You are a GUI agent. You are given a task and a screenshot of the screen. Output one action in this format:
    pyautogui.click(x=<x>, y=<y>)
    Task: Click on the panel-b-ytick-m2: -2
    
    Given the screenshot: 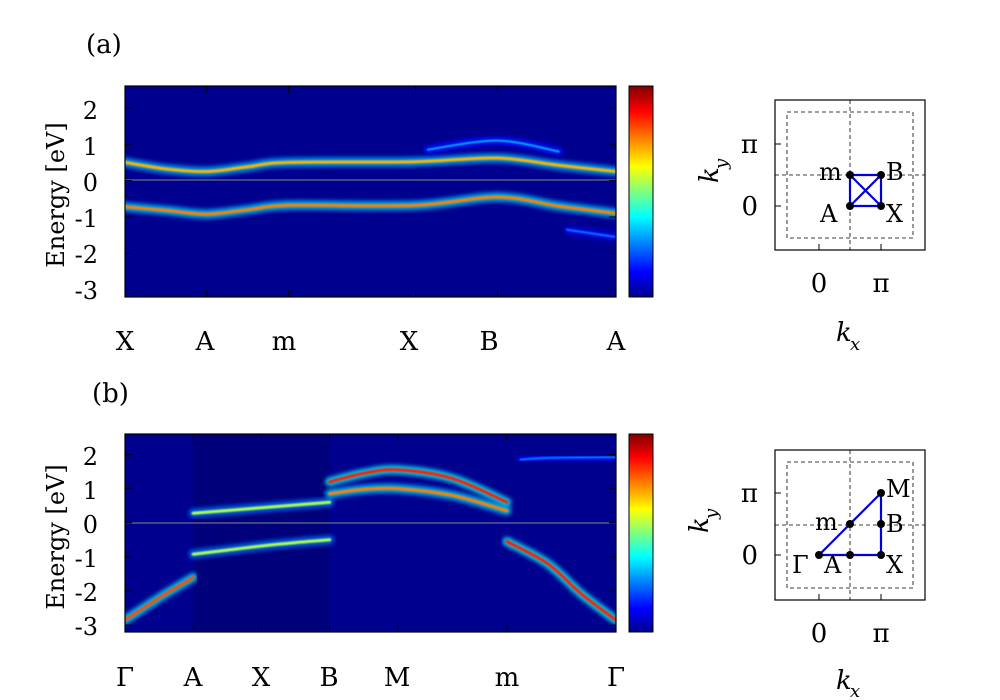 What is the action you would take?
    pyautogui.click(x=86, y=593)
    